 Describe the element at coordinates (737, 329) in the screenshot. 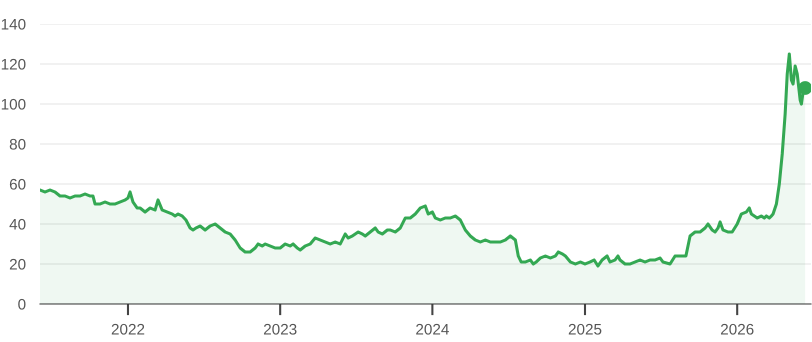

I see `x-tick-label: 2026` at that location.